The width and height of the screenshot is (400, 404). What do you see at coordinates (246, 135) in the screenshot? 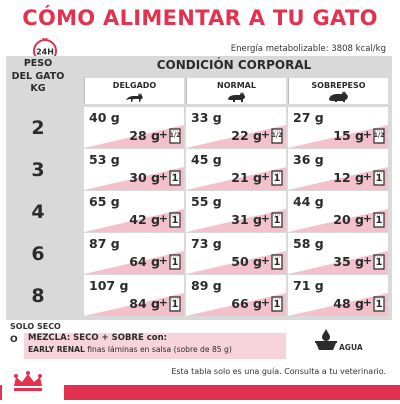
I see `mix-dry-amount: 22 g` at bounding box center [246, 135].